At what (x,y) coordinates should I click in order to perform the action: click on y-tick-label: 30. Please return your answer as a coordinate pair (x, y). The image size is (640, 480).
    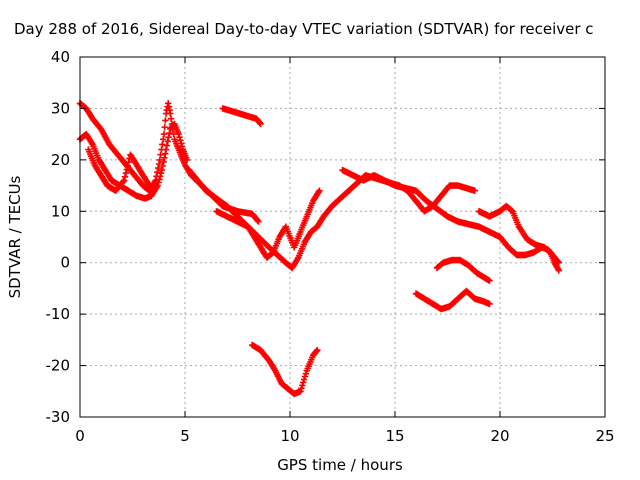
    Looking at the image, I should click on (60, 108).